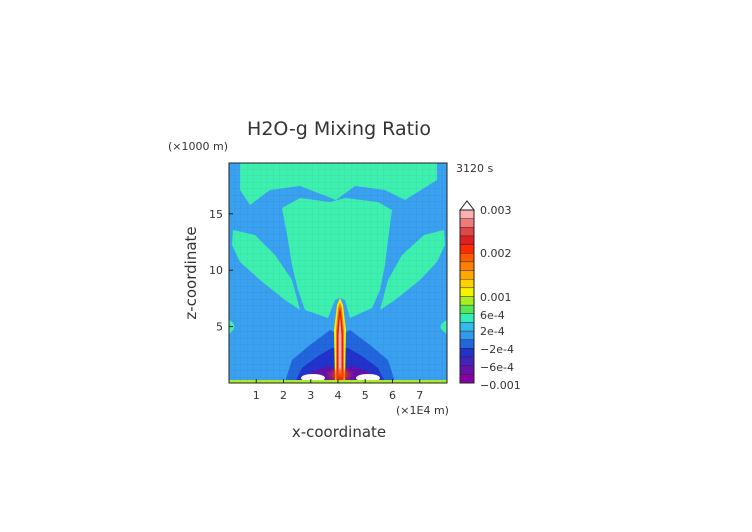 The height and width of the screenshot is (532, 752). What do you see at coordinates (256, 395) in the screenshot?
I see `x-tick-label: 1` at bounding box center [256, 395].